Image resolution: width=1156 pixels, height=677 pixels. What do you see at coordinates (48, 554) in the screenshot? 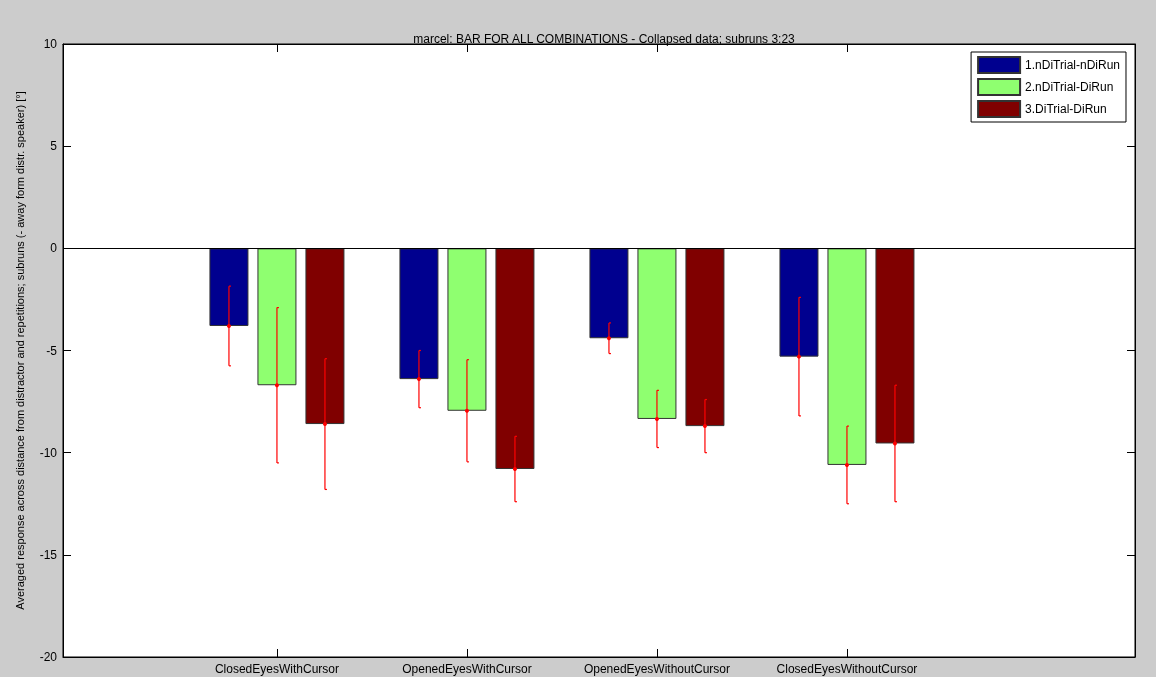
I see `y-tick-label: -15` at bounding box center [48, 554].